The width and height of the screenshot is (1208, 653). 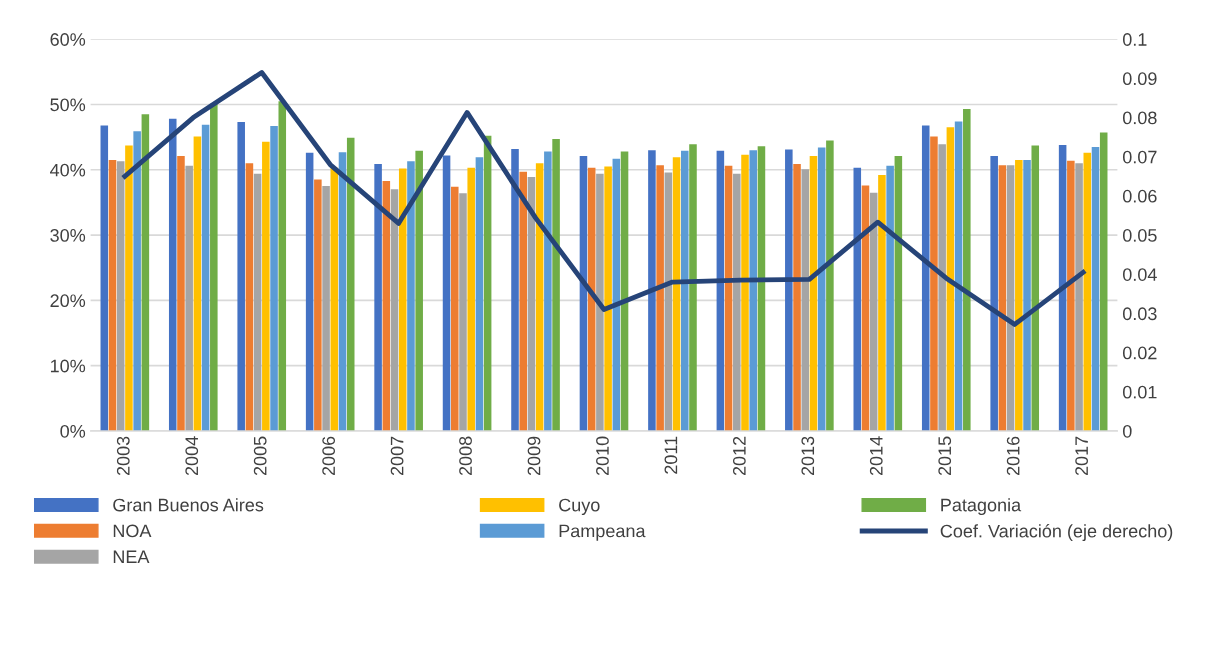 I want to click on legend-label: Coef. Variación (eje derecho), so click(x=1056, y=533).